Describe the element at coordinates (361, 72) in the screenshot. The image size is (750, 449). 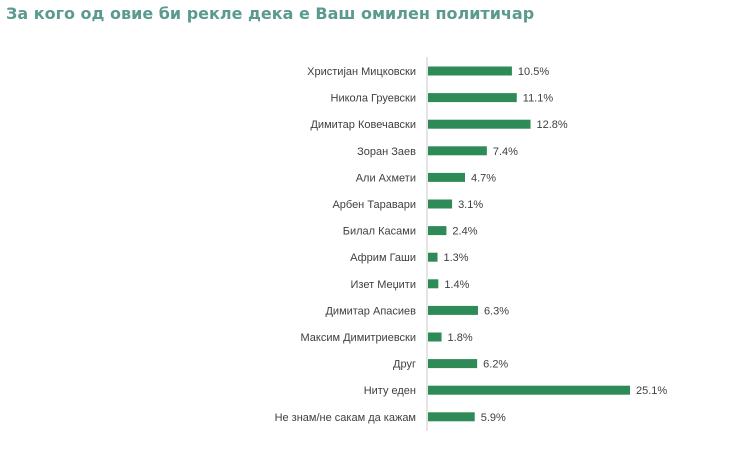
I see `category-label: Христијан Мицковски` at that location.